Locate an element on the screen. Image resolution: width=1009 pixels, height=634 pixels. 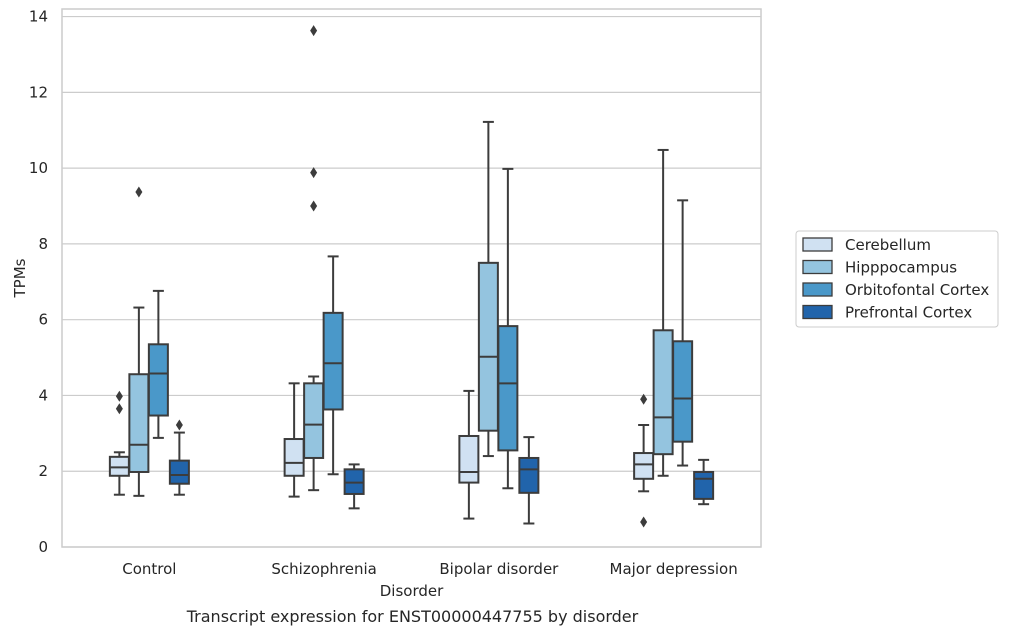
y-axis-title: TPMs is located at coordinates (20, 278).